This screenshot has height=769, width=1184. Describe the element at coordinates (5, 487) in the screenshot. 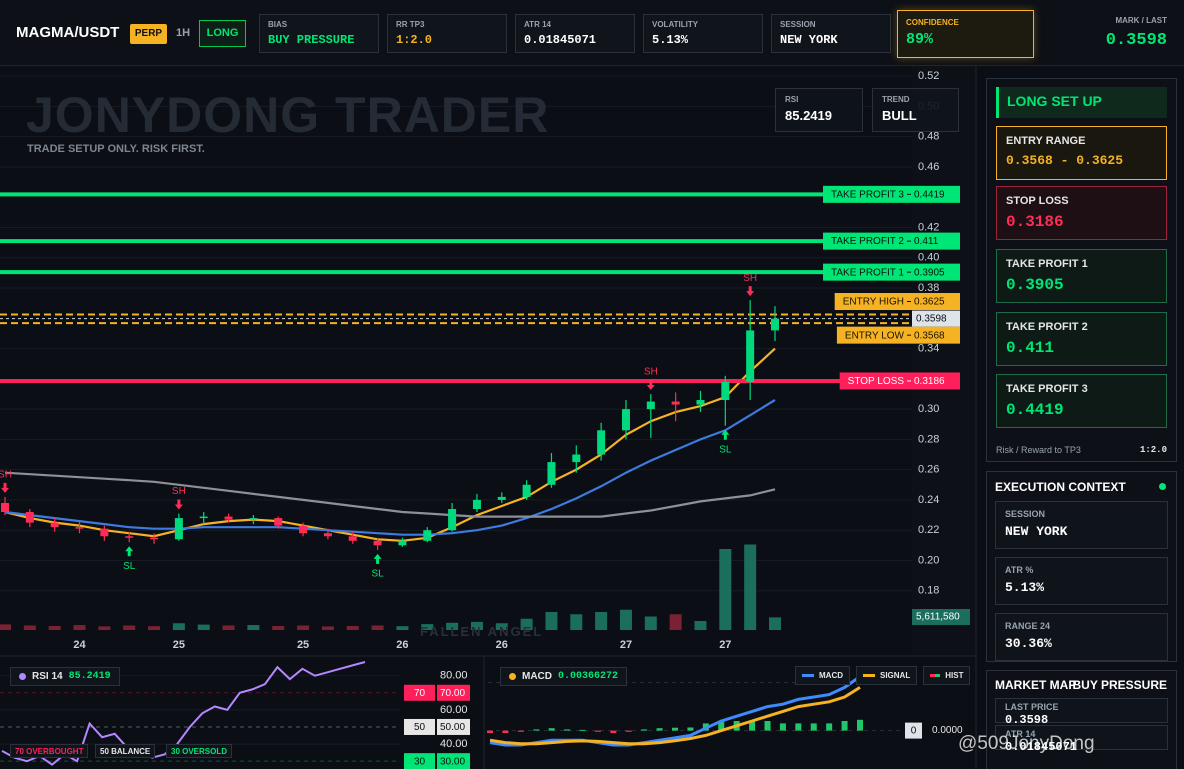

I see `swing-arrow` at that location.